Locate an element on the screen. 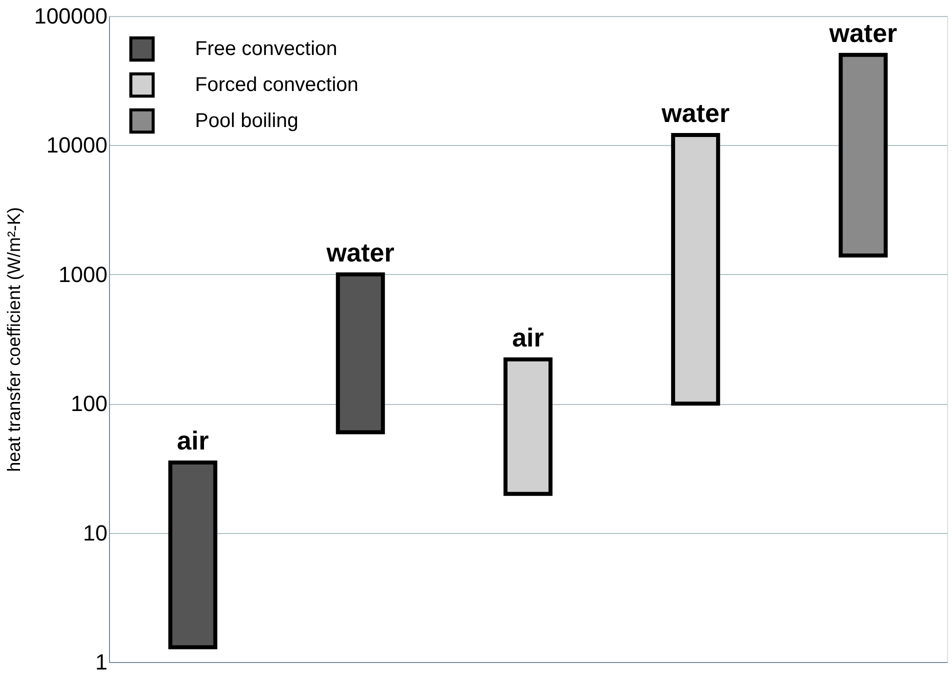  y-tick-label: 100 is located at coordinates (89, 403).